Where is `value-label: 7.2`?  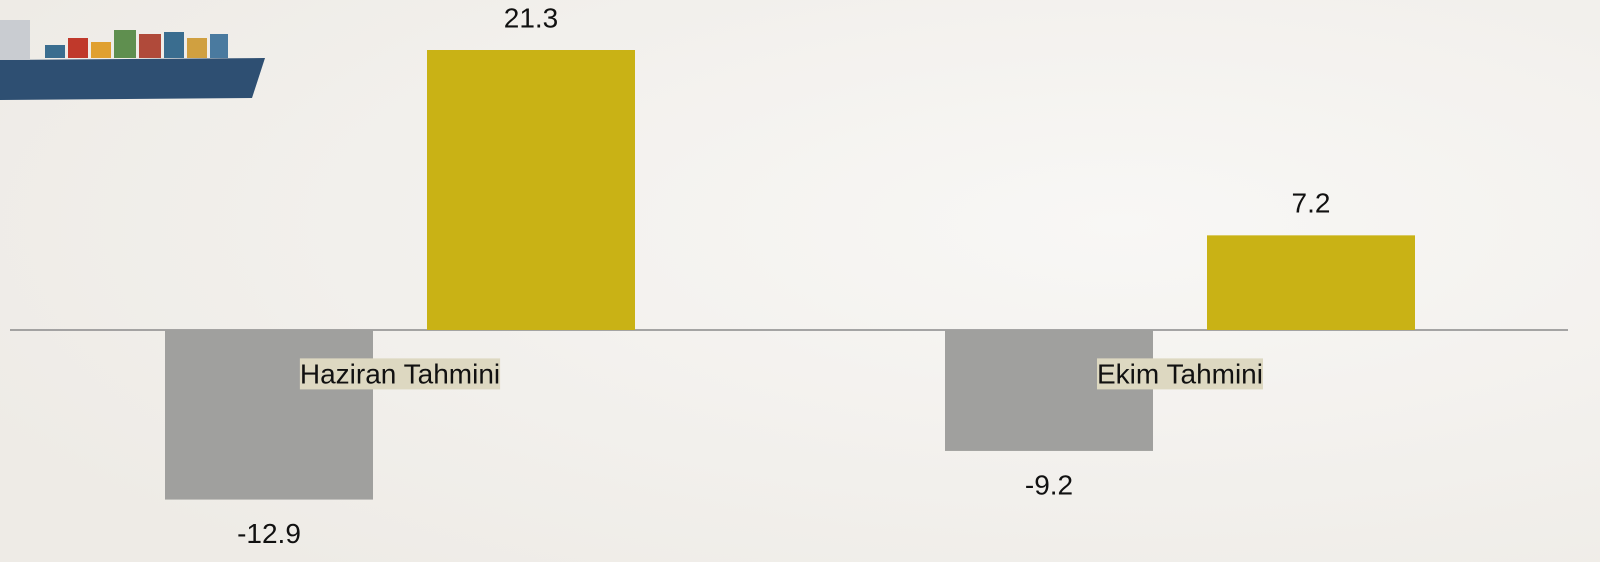
value-label: 7.2 is located at coordinates (1311, 203).